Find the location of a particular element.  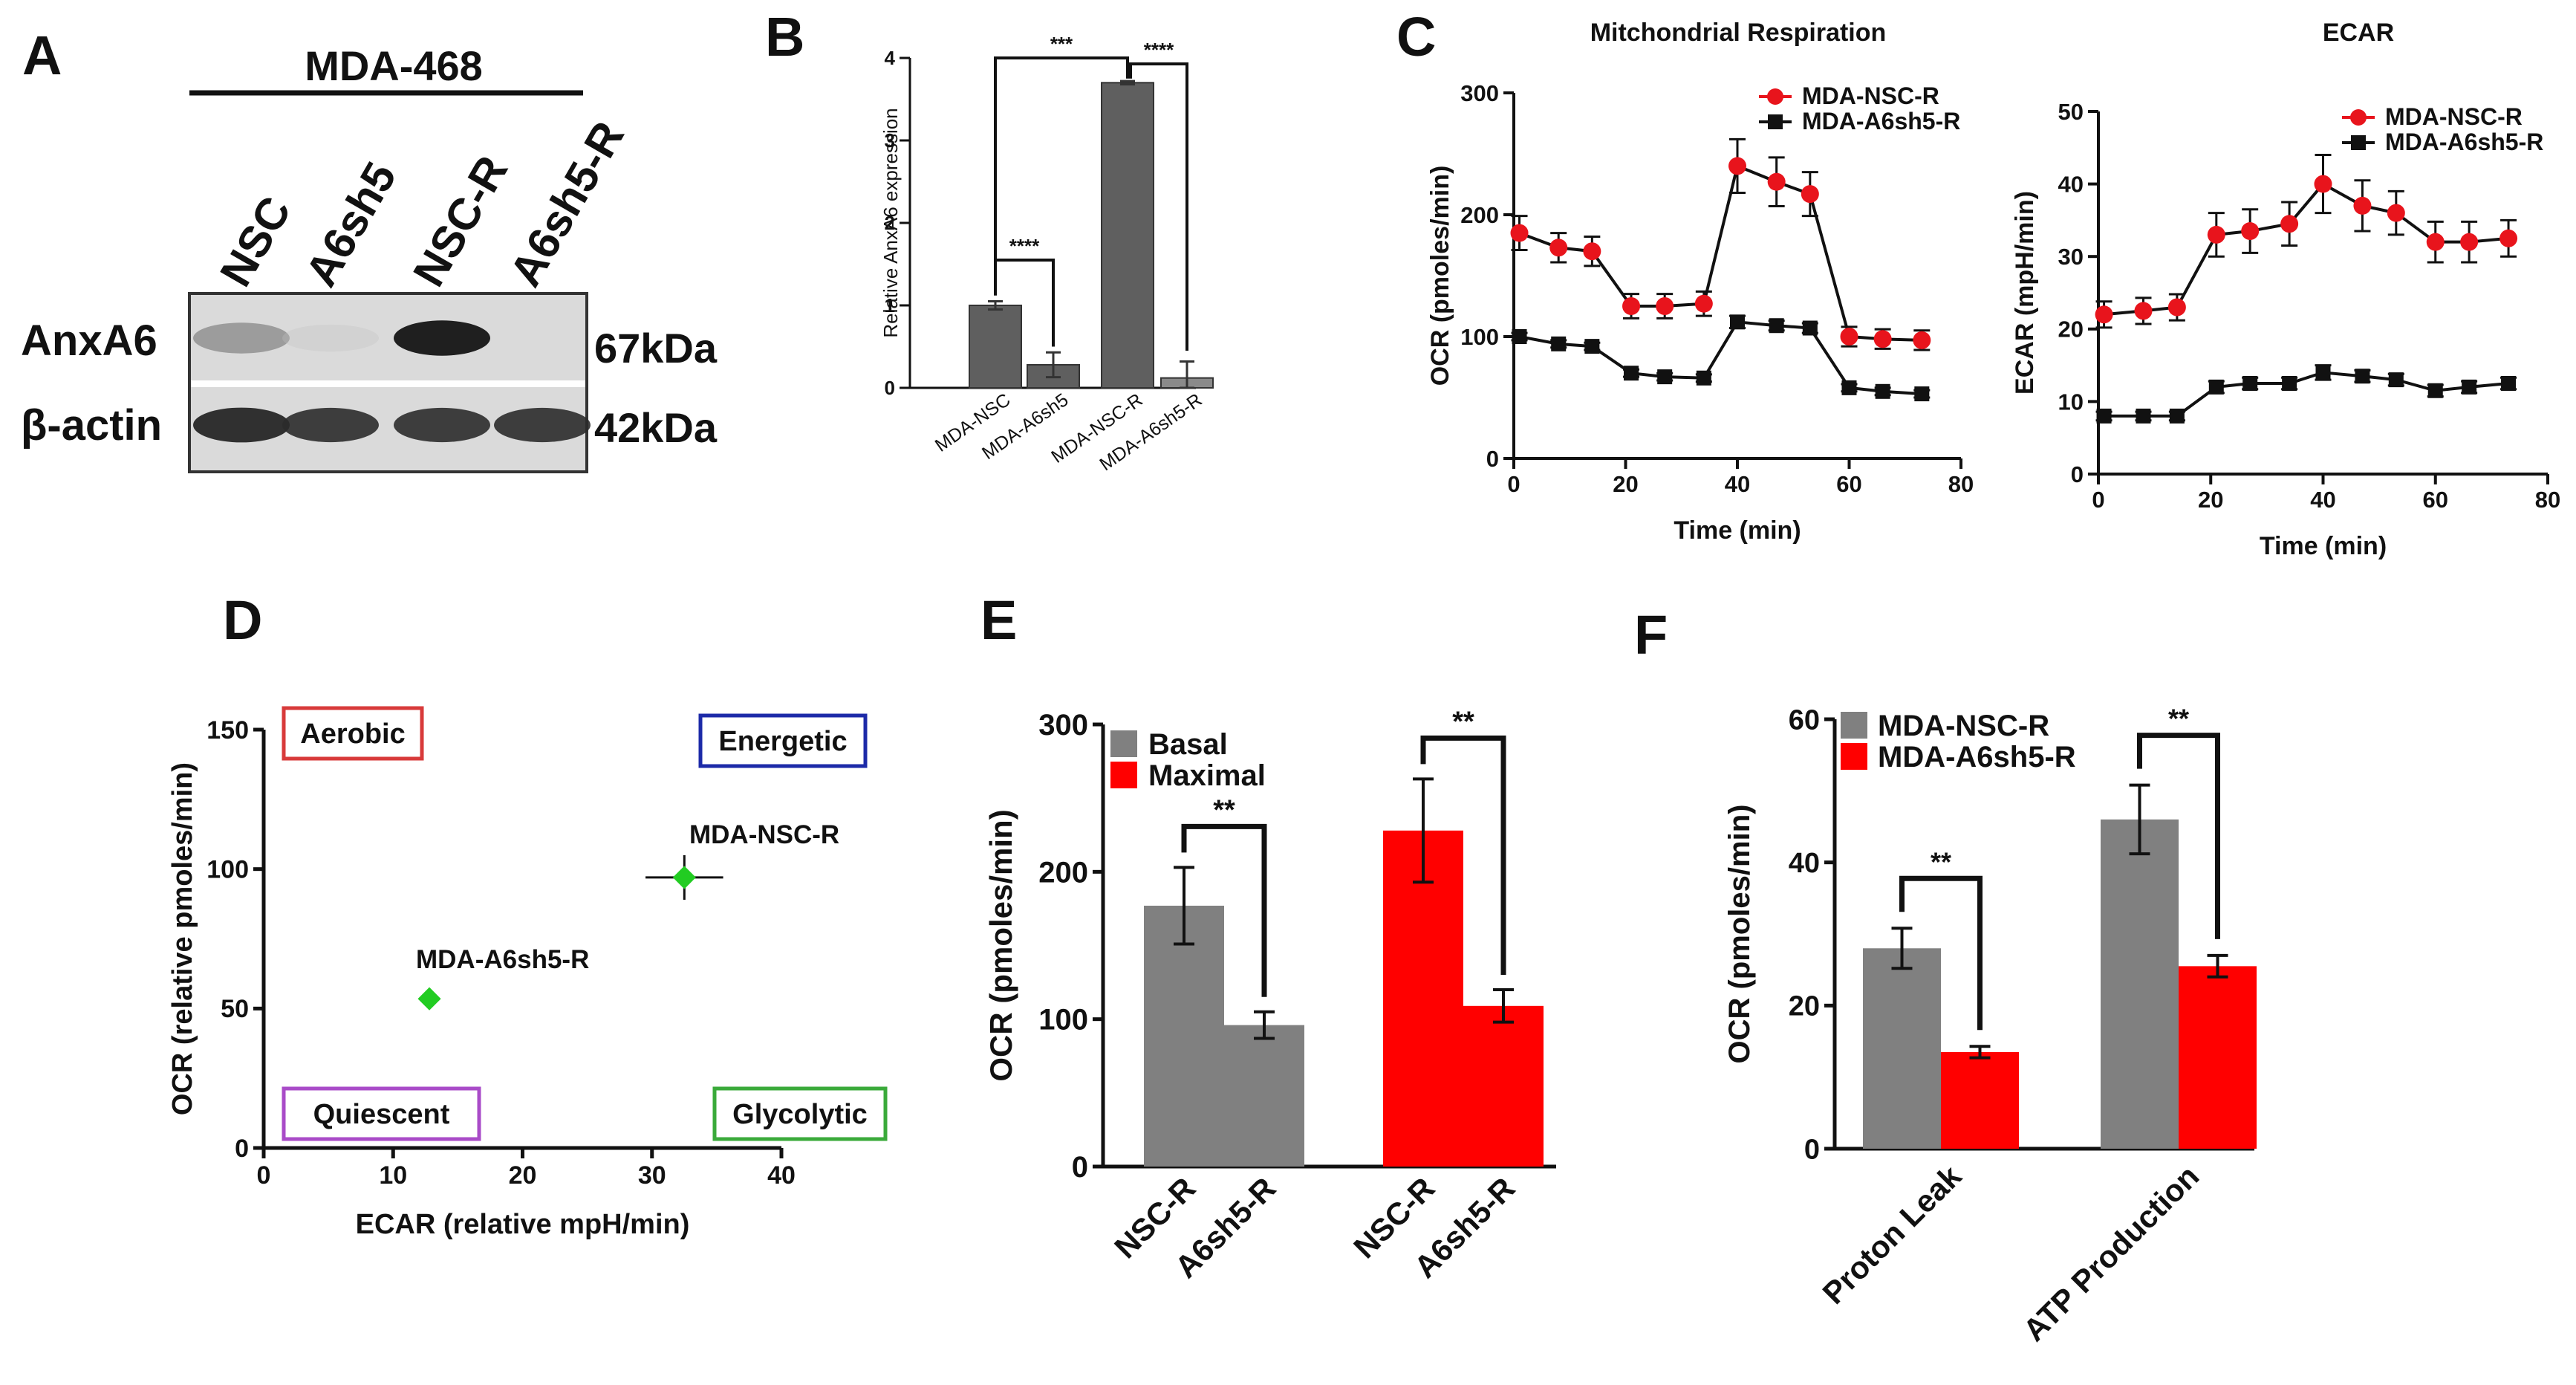

x-category-label: MDA-A6sh5-R is located at coordinates (1151, 432).